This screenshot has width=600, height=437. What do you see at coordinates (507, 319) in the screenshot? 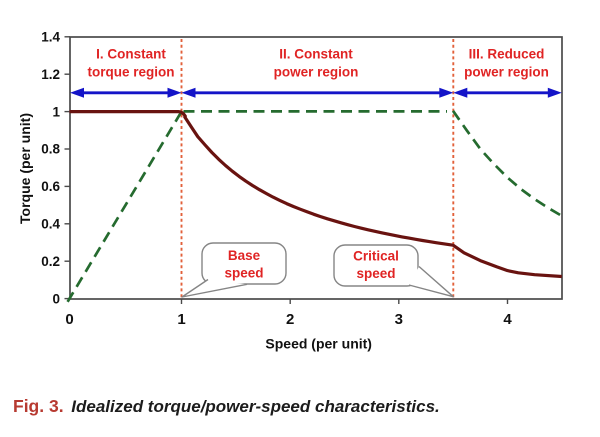
I see `svg-text: 4` at bounding box center [507, 319].